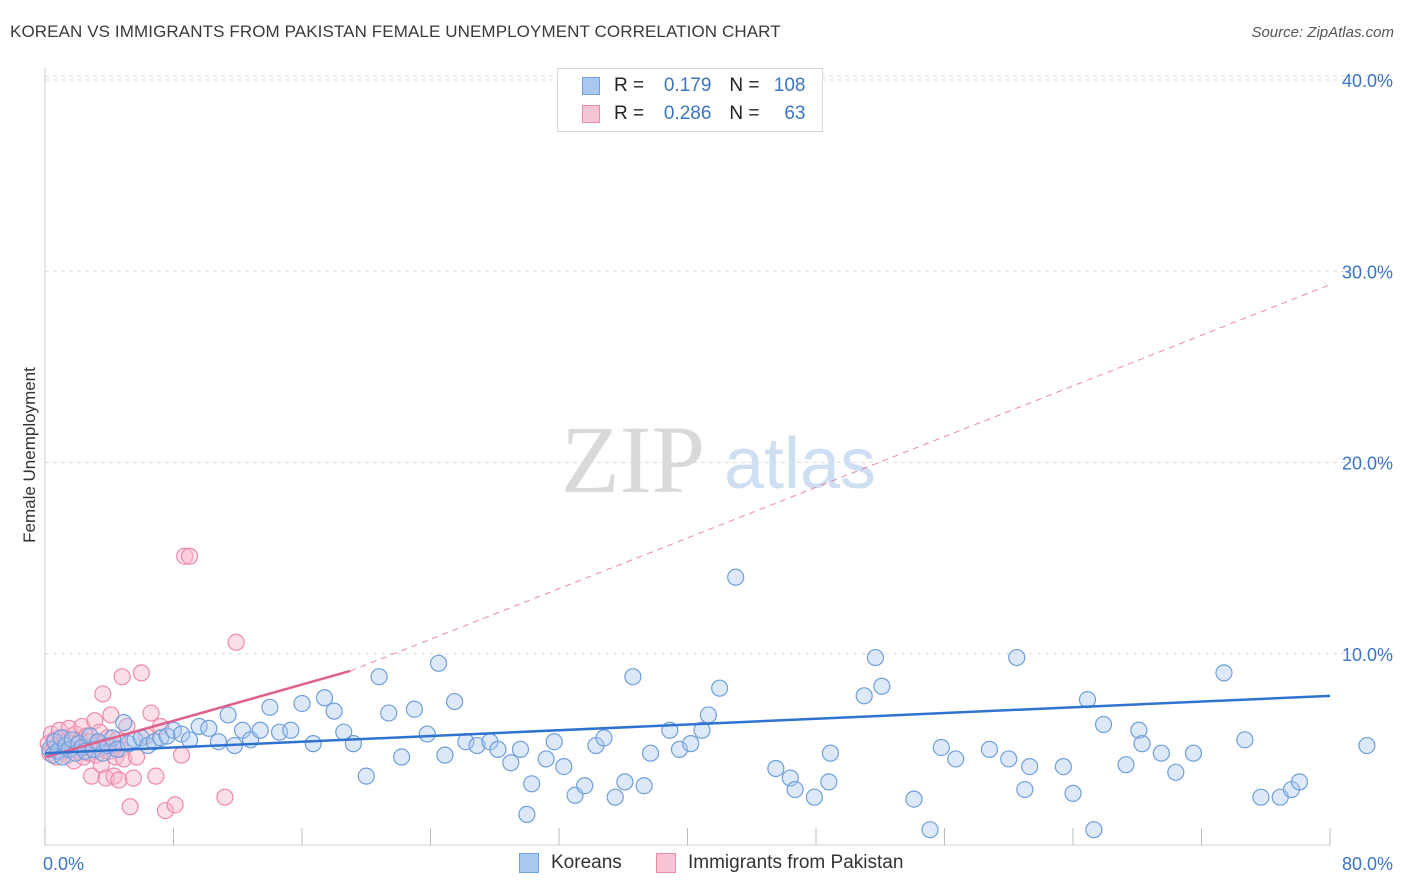 The height and width of the screenshot is (892, 1406). I want to click on legend-row-koreans: R = 0.179 N = 108, so click(694, 86).